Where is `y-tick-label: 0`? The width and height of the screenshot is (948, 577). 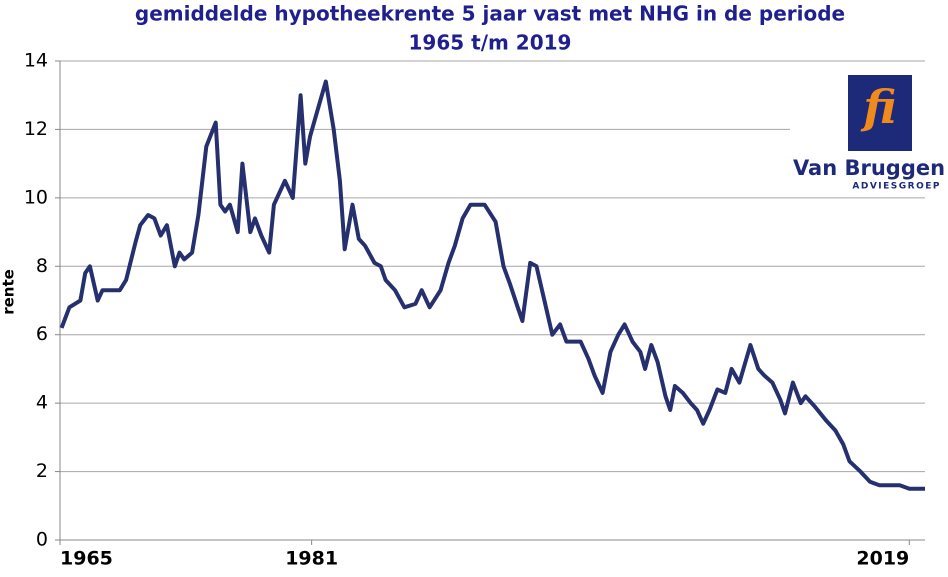
y-tick-label: 0 is located at coordinates (42, 540).